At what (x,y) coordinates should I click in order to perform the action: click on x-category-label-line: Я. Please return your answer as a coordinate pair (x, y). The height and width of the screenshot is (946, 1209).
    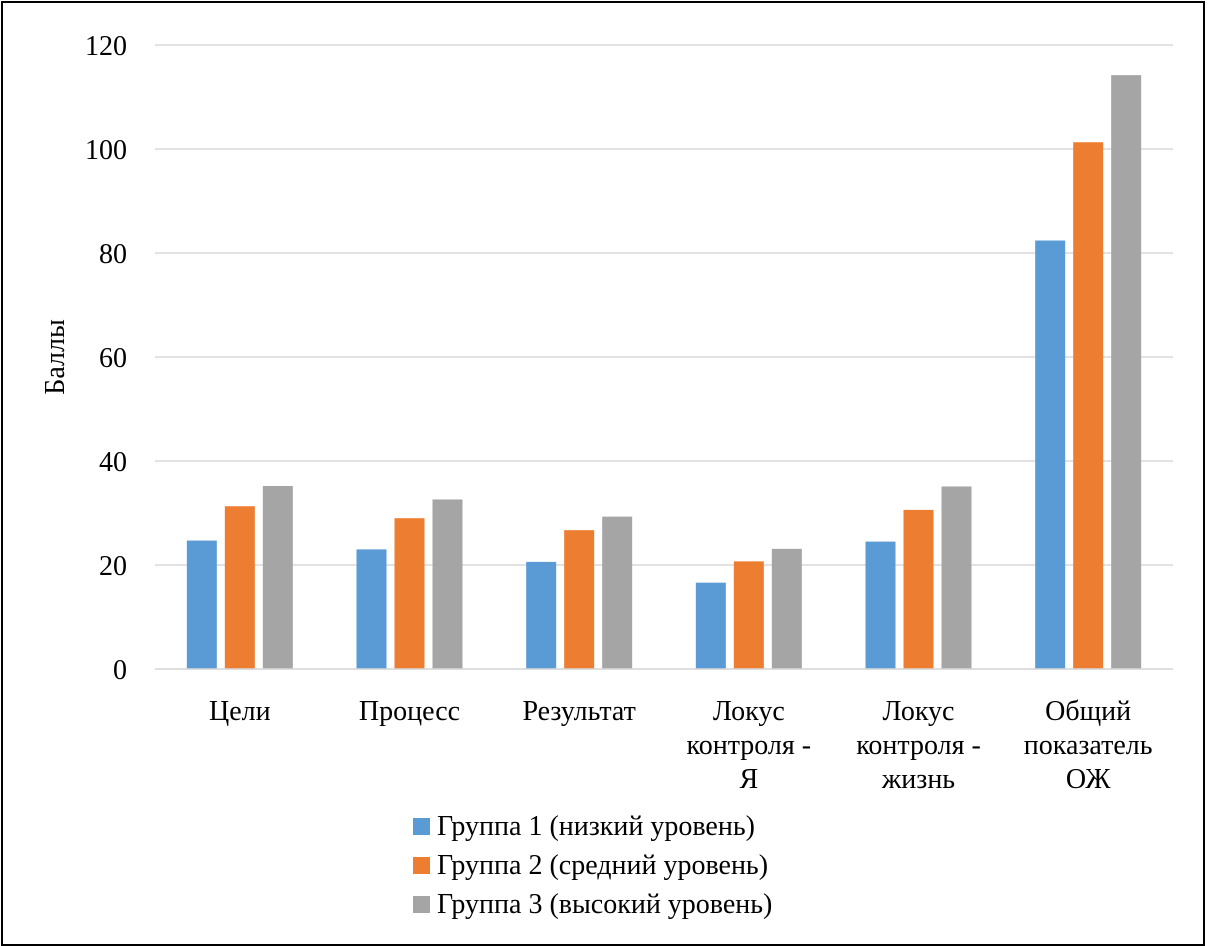
    Looking at the image, I should click on (748, 779).